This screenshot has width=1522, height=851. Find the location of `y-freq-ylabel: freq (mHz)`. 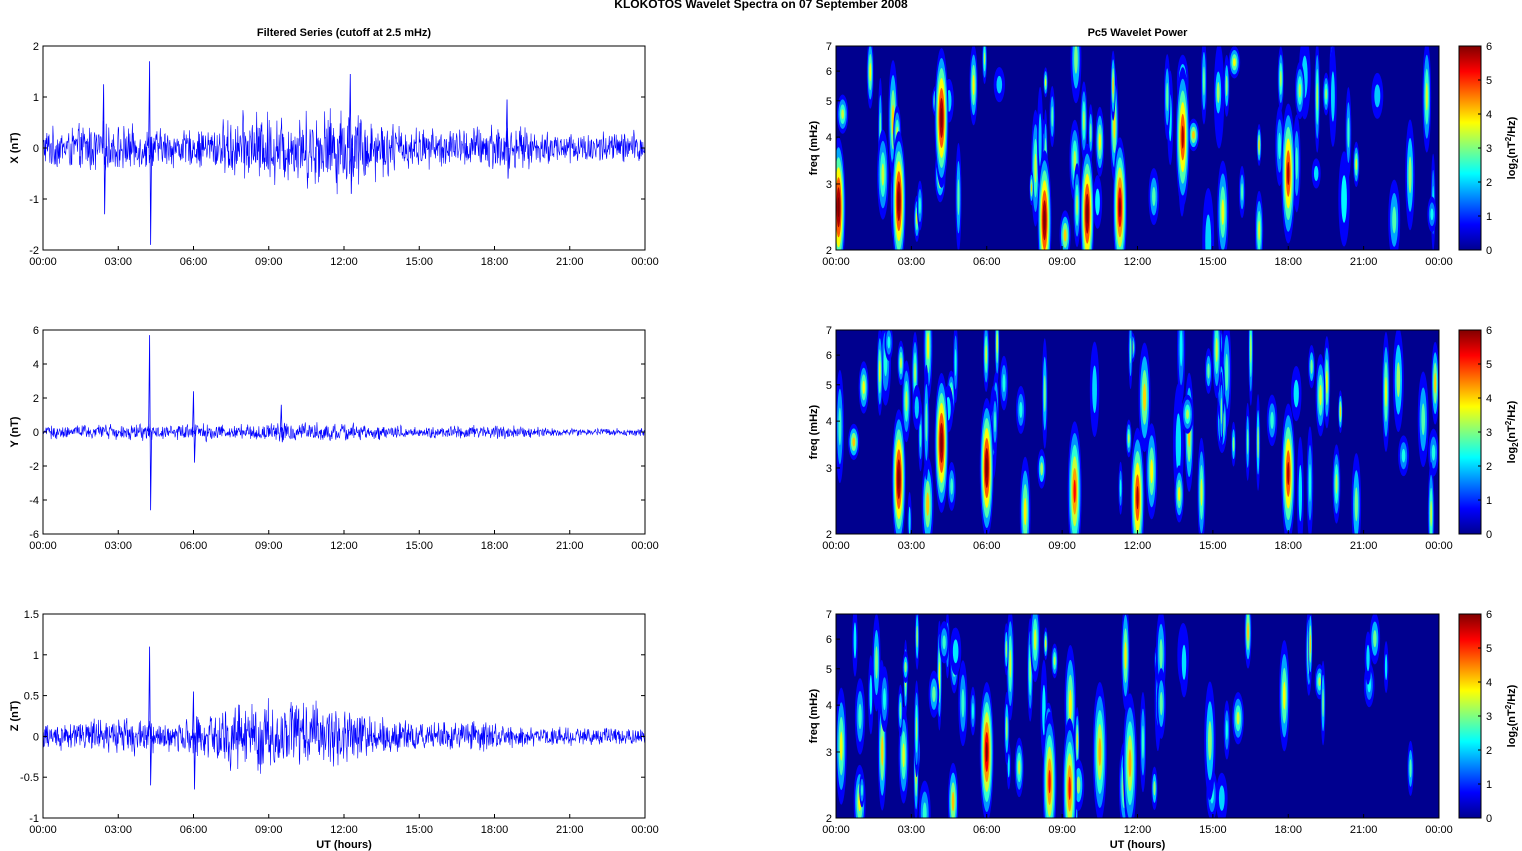

y-freq-ylabel: freq (mHz) is located at coordinates (814, 431).